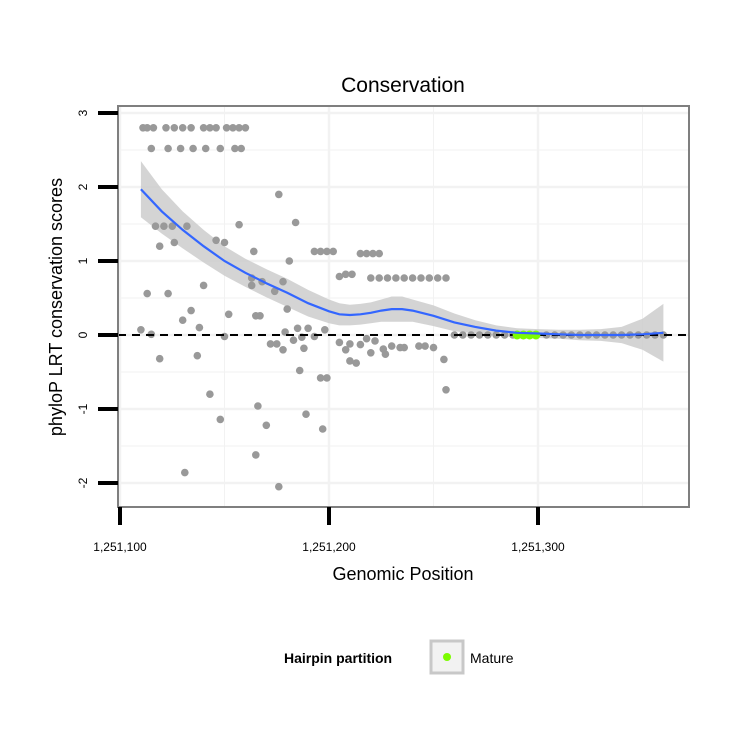 Image resolution: width=750 pixels, height=750 pixels. Describe the element at coordinates (402, 574) in the screenshot. I see `x-axis-title: Genomic Position` at that location.